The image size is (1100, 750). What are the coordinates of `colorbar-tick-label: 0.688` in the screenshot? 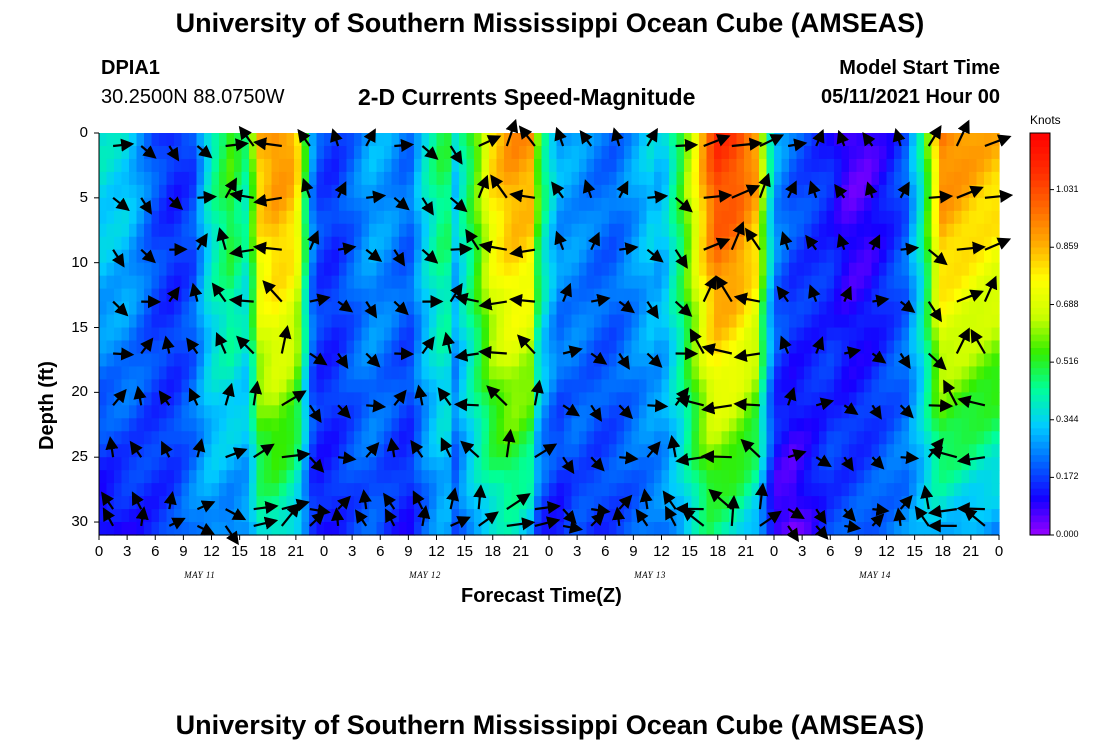 It's located at (1067, 303).